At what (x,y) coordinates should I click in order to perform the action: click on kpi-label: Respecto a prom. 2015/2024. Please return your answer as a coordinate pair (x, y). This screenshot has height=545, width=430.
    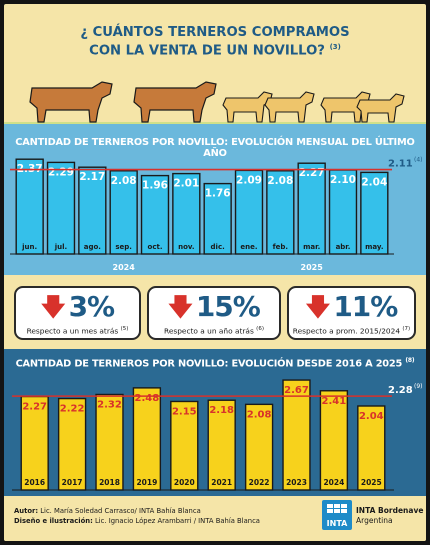
    Looking at the image, I should click on (346, 331).